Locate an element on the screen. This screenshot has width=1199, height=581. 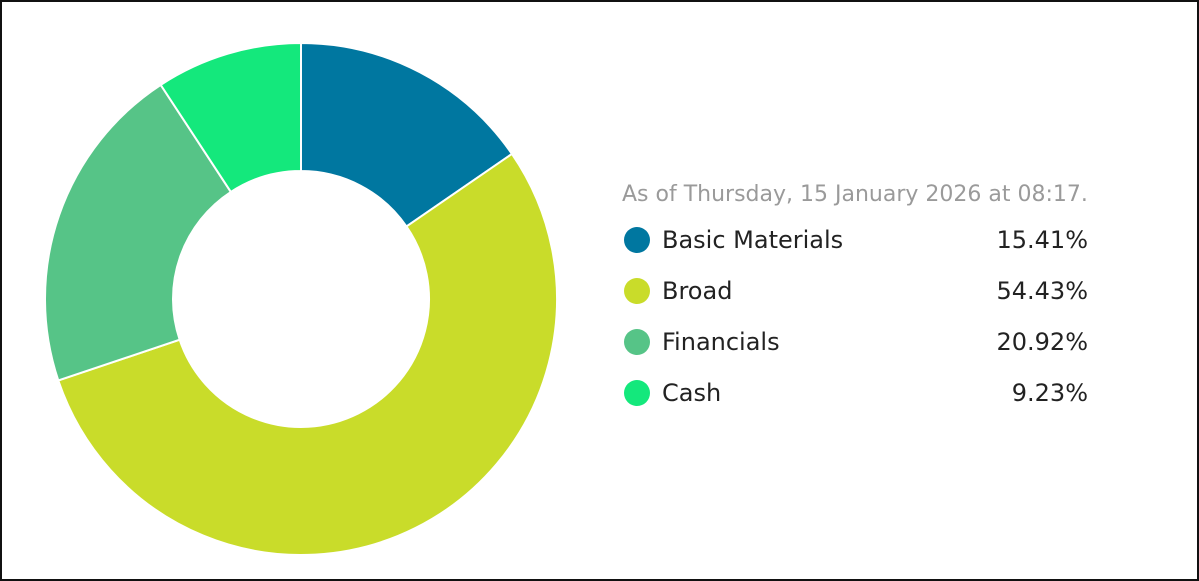
legend-value: 20.92% is located at coordinates (1042, 342).